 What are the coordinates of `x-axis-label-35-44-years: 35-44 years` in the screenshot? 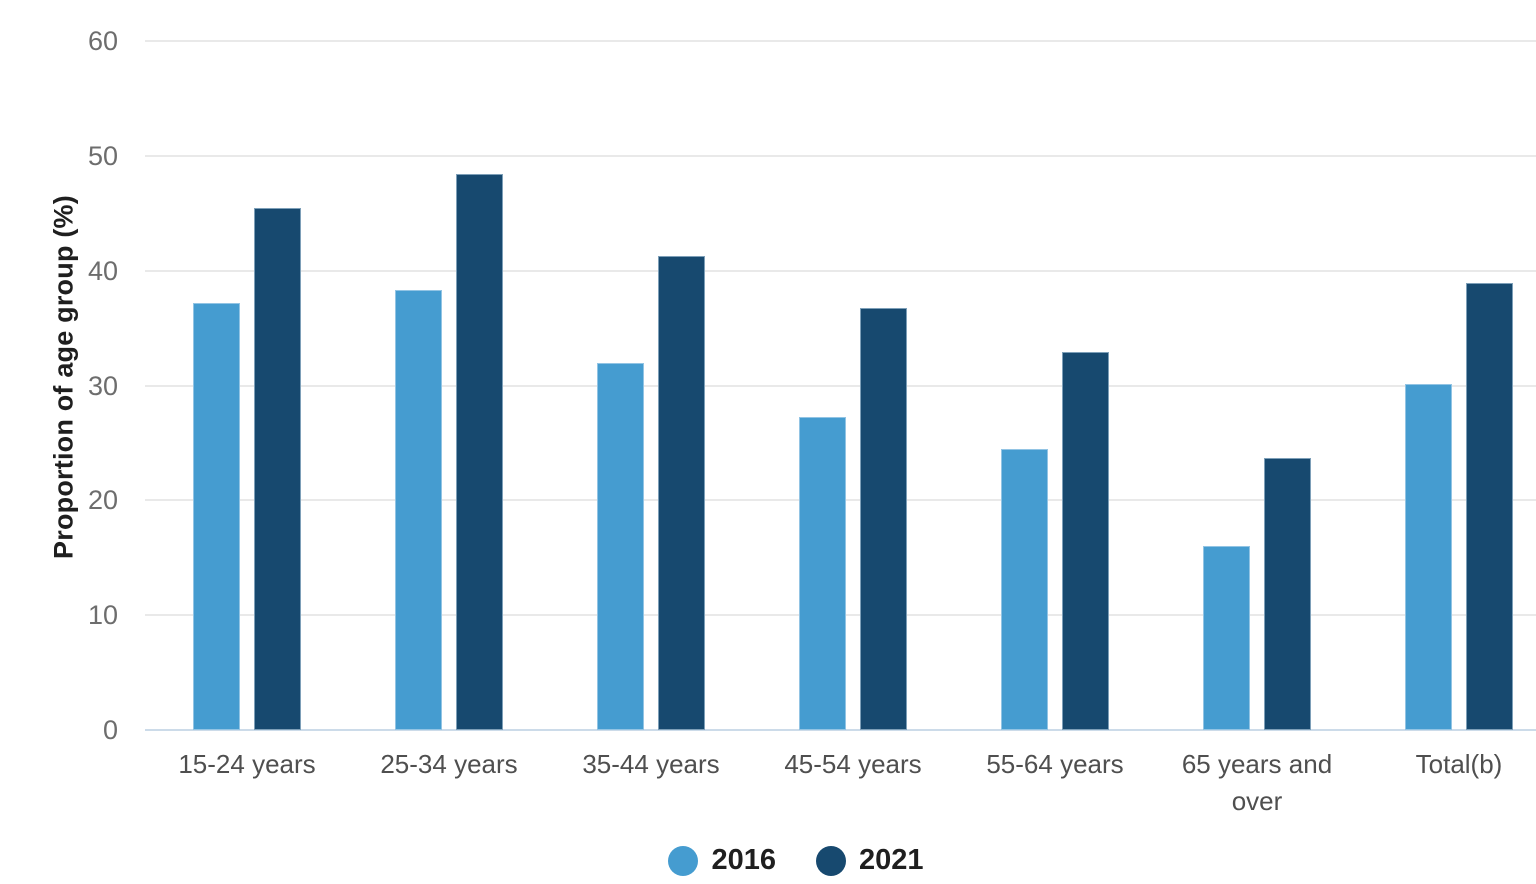 It's located at (651, 764).